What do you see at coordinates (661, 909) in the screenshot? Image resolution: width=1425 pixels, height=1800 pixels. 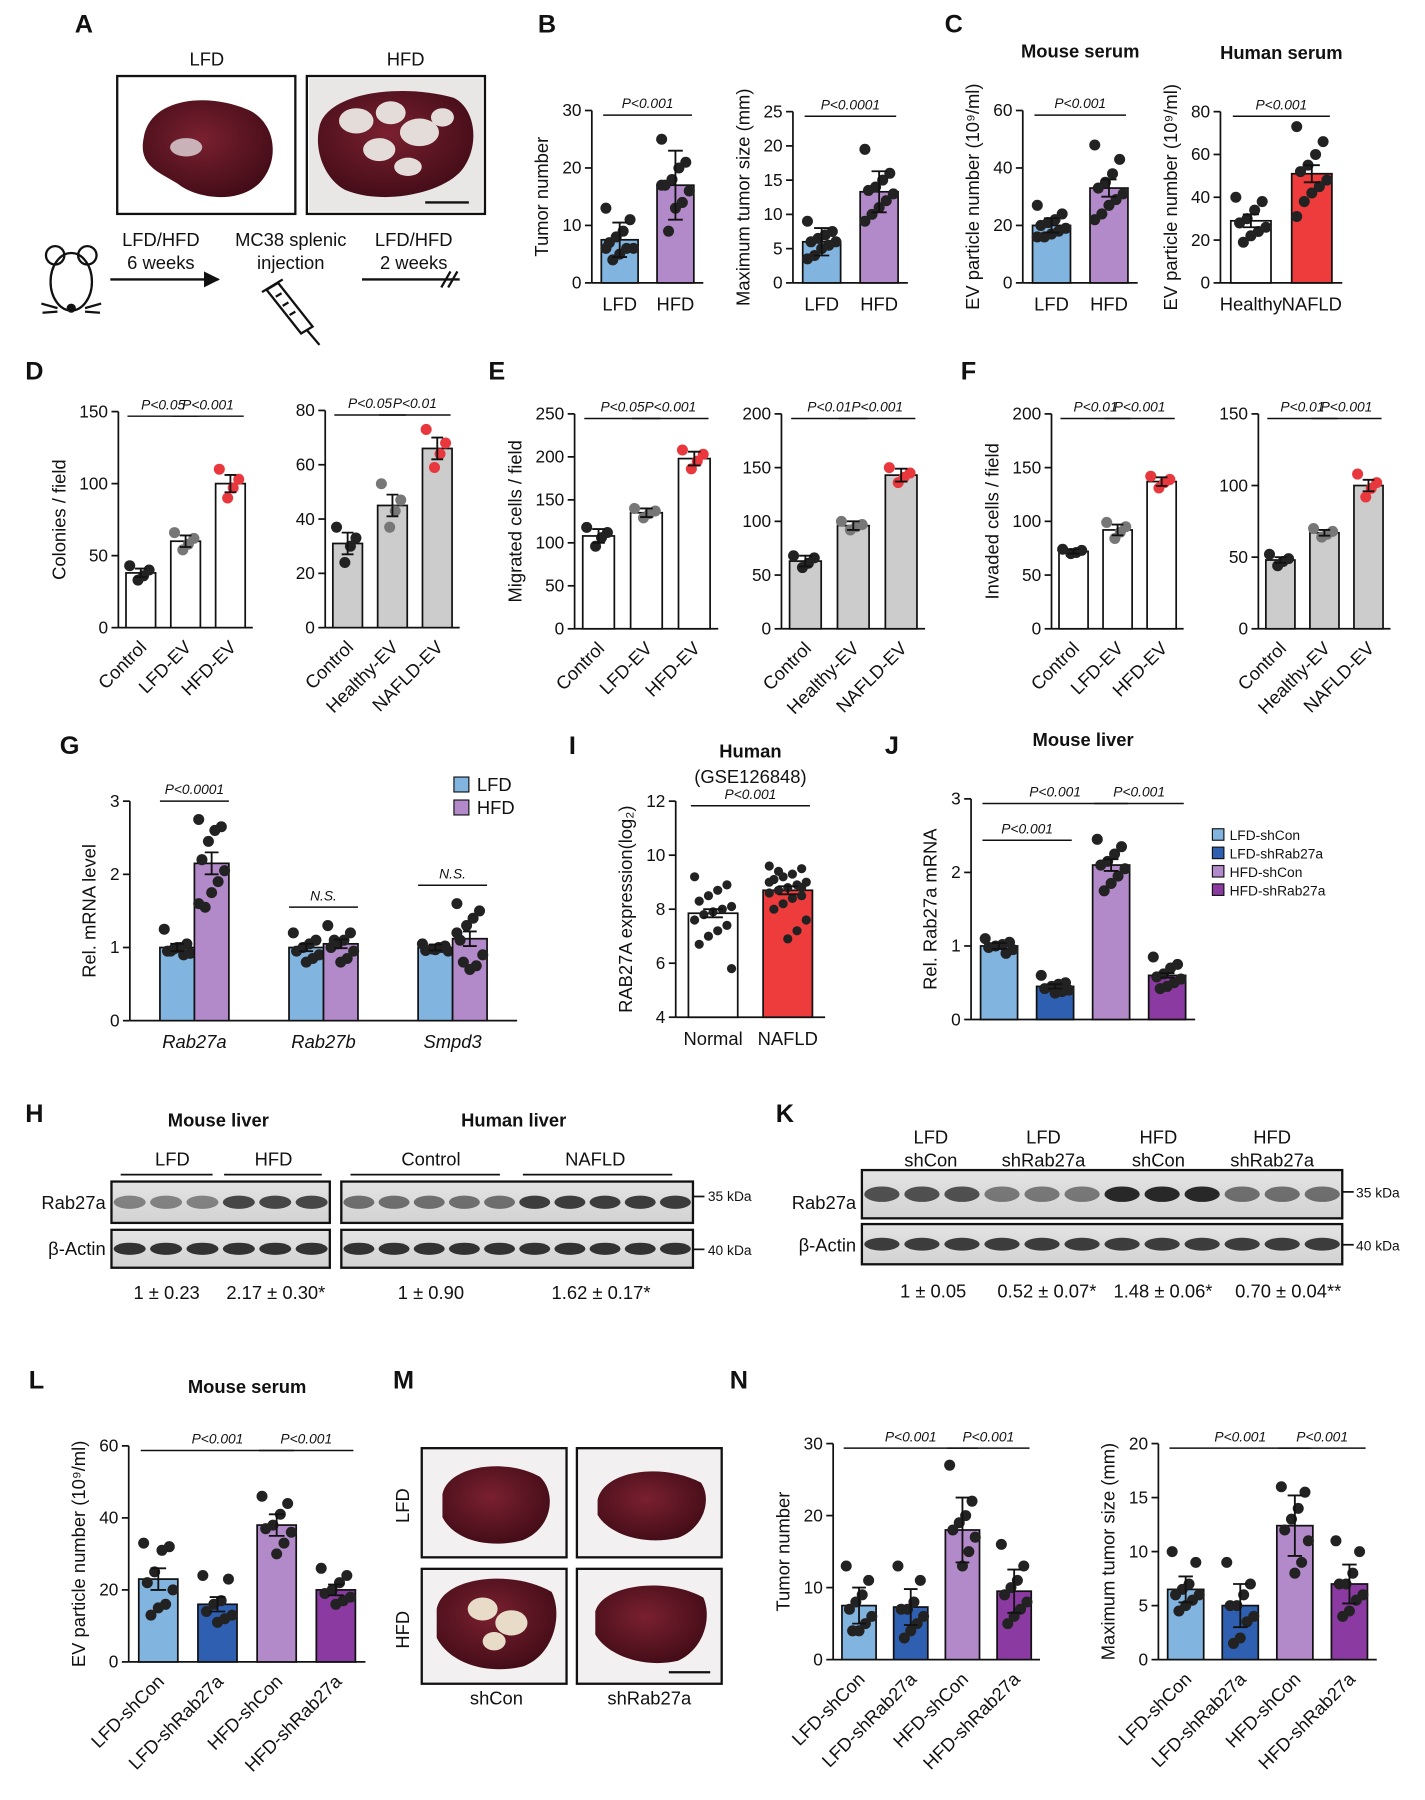 I see `y-tick-label: 8` at bounding box center [661, 909].